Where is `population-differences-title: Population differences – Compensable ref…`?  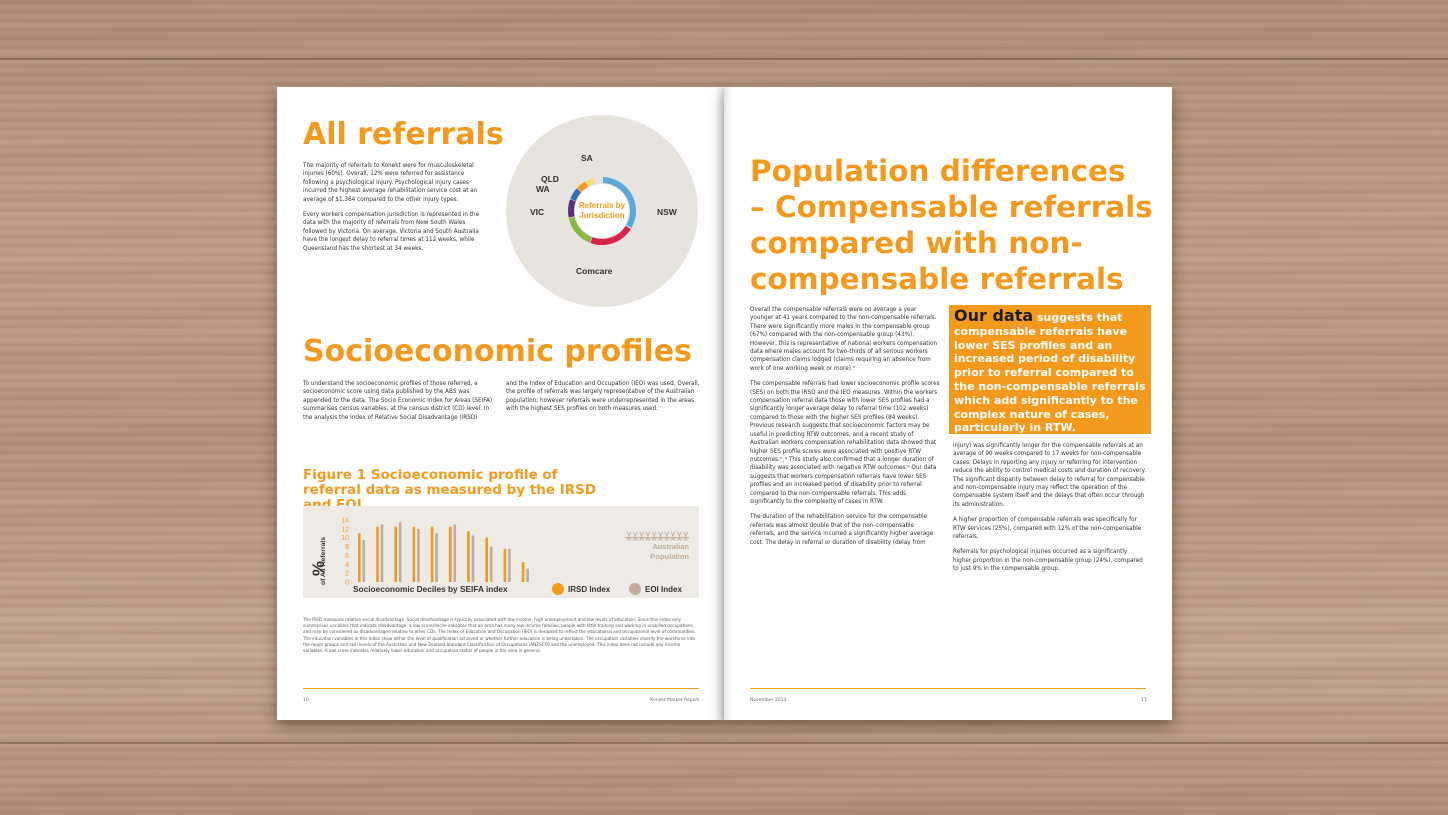 population-differences-title: Population differences – Compensable ref… is located at coordinates (951, 225).